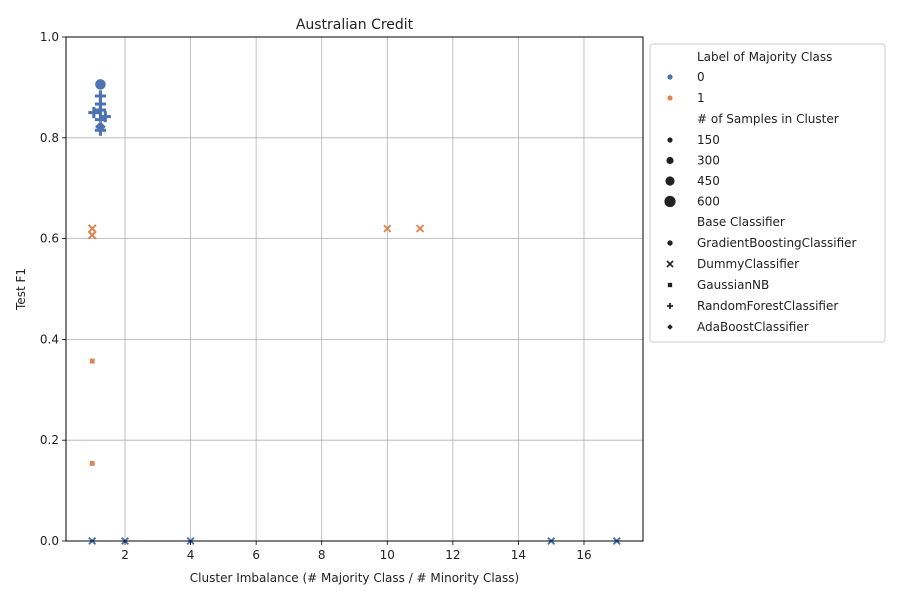 The height and width of the screenshot is (600, 900). I want to click on legend-style-label: GradientBoostingClassifier, so click(777, 243).